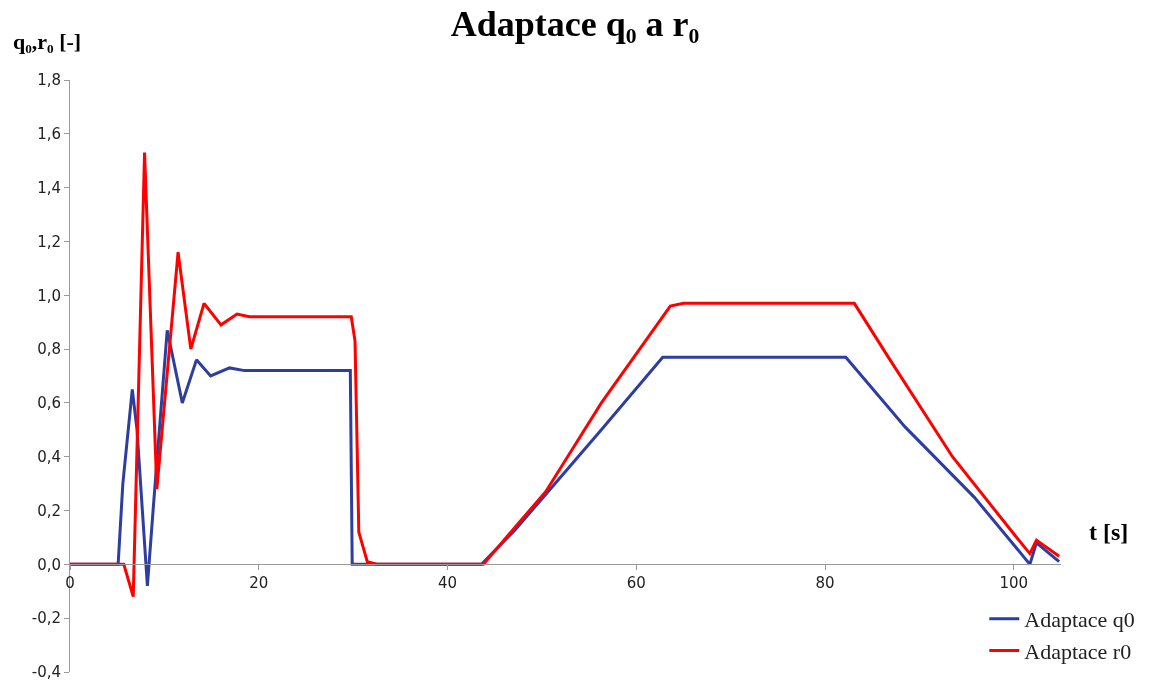 This screenshot has width=1150, height=691. What do you see at coordinates (49, 403) in the screenshot?
I see `y-tick-label: 0,6` at bounding box center [49, 403].